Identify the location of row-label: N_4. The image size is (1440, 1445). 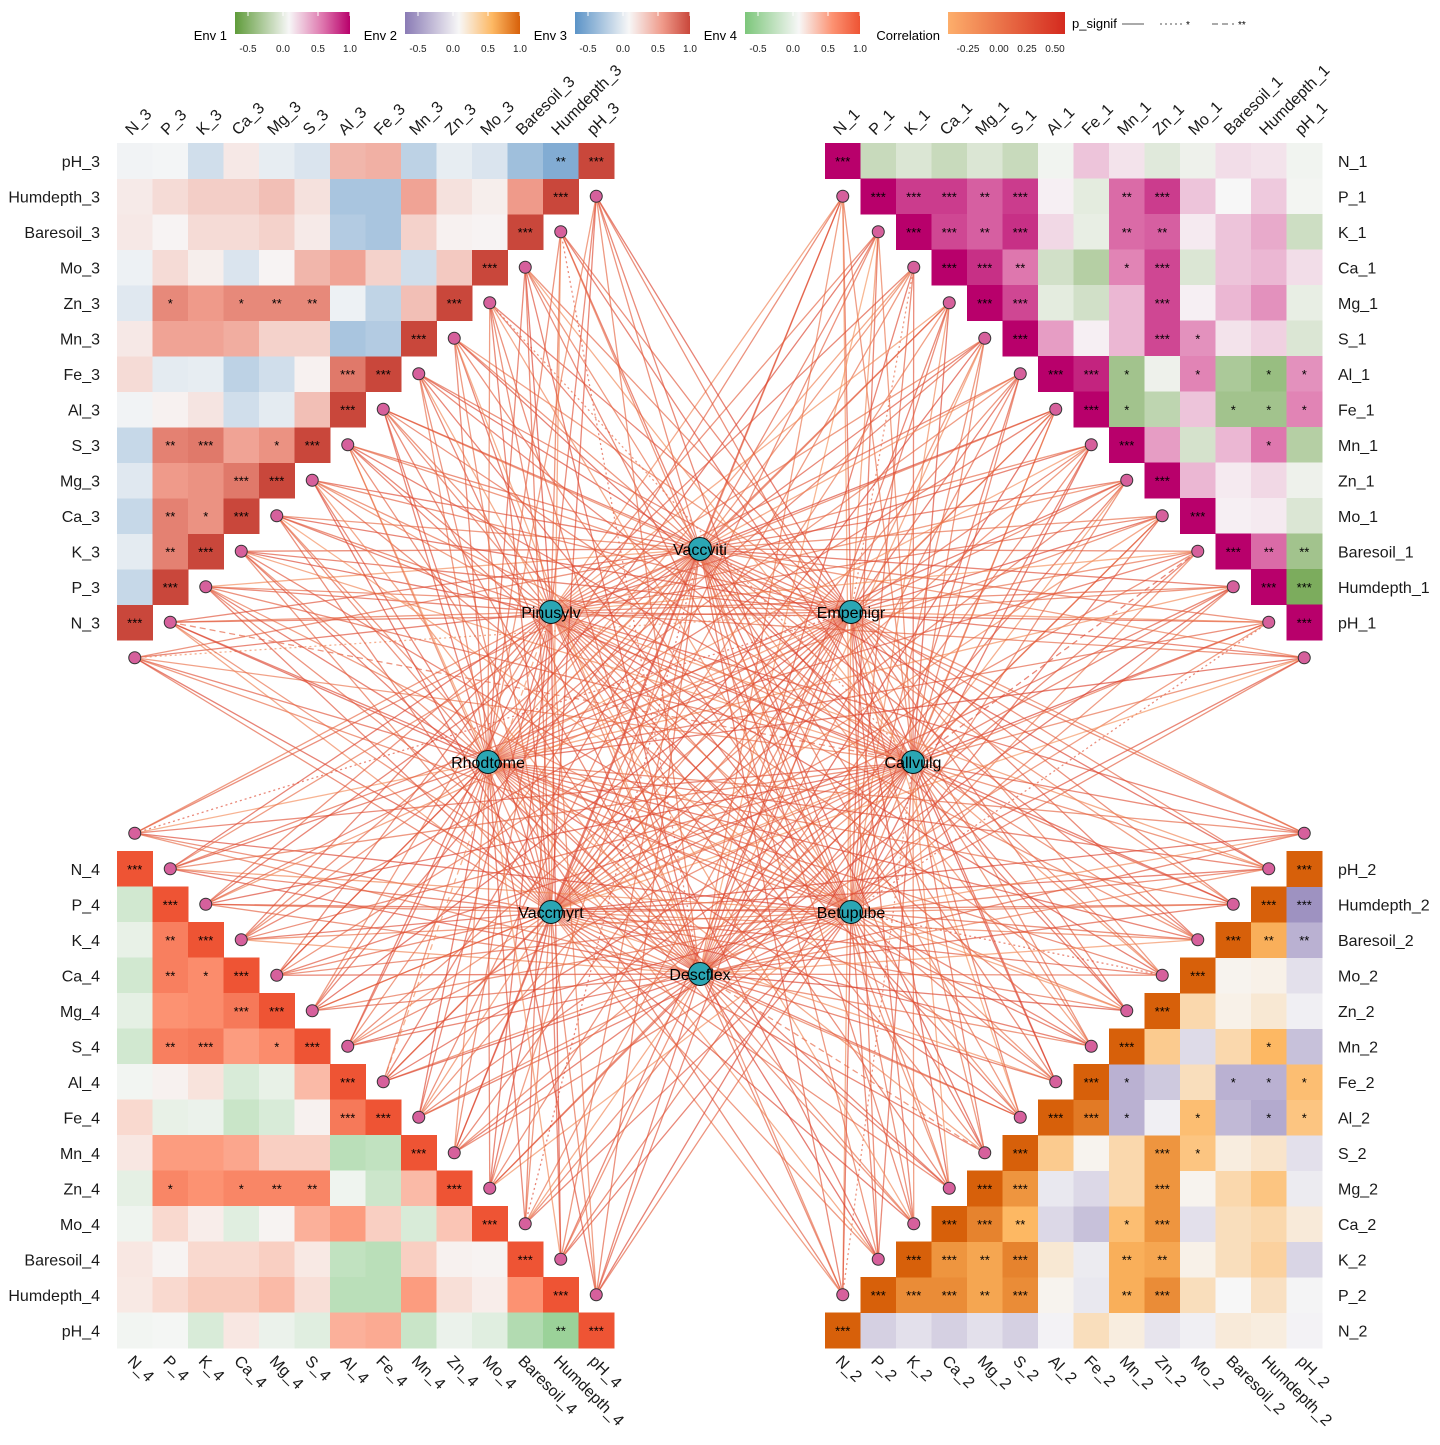
(85, 870).